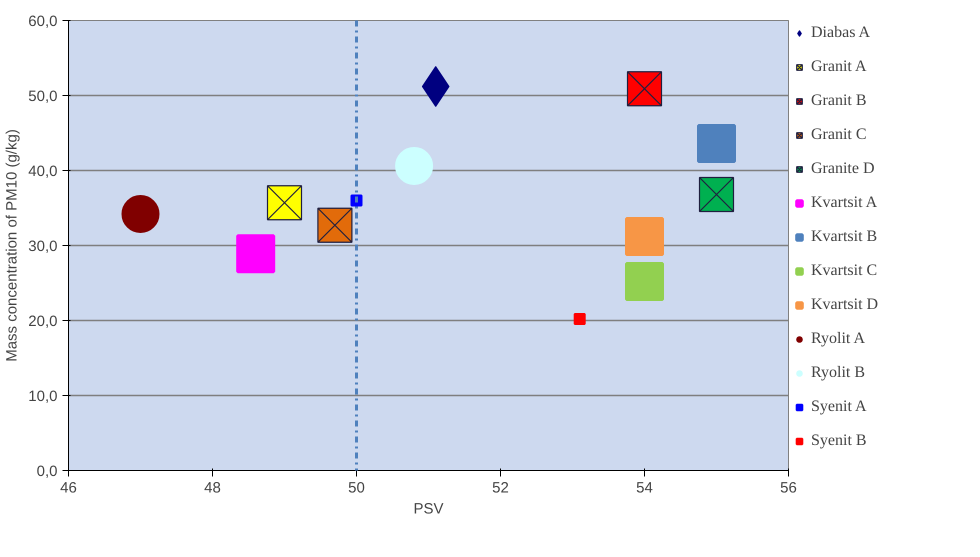  I want to click on x-tick-label: 56, so click(788, 488).